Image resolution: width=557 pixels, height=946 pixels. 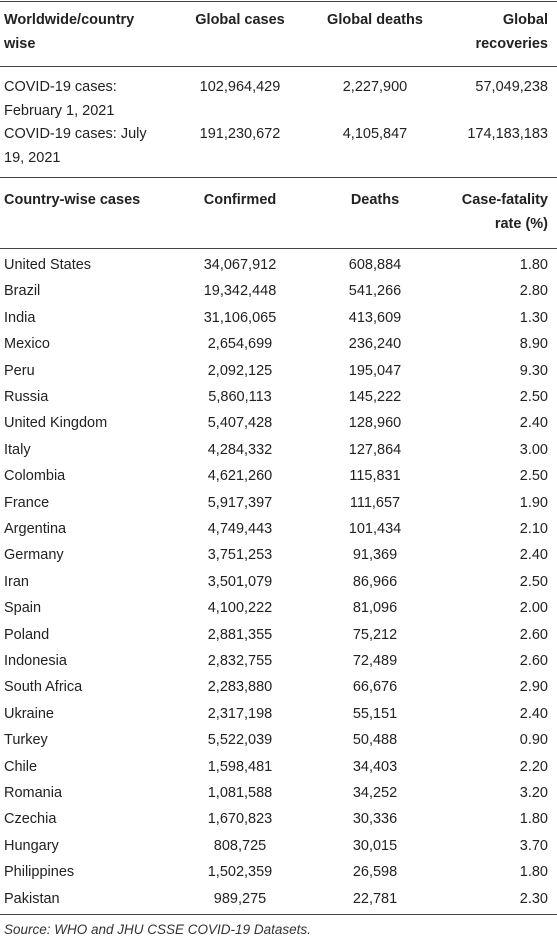 I want to click on table-cell: 1,081,588, so click(x=240, y=793).